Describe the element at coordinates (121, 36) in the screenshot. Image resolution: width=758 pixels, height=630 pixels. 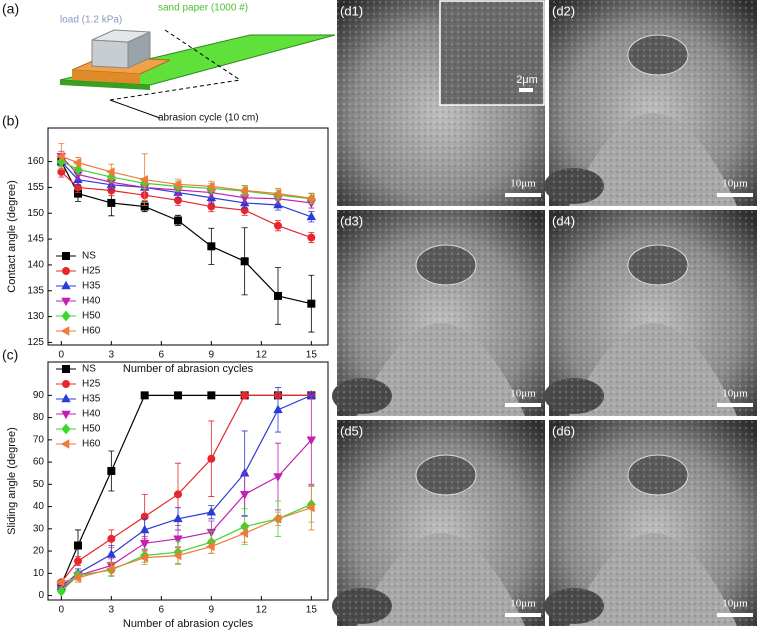
I see `load-top` at that location.